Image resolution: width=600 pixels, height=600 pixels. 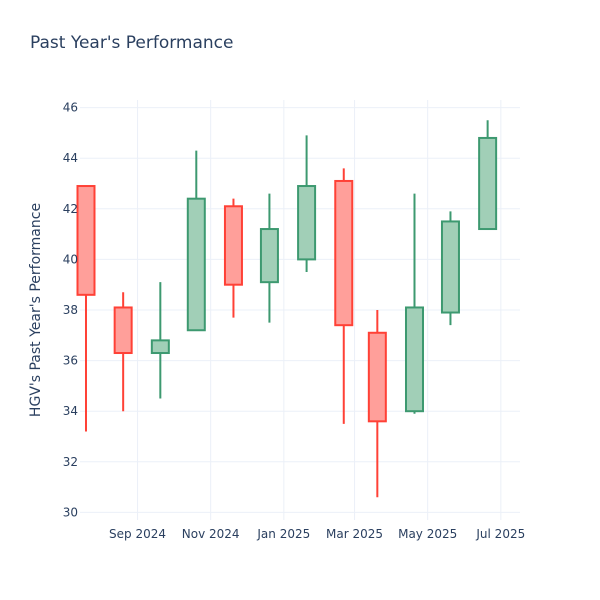 I want to click on x-tick-label-4: May 2025, so click(x=427, y=534).